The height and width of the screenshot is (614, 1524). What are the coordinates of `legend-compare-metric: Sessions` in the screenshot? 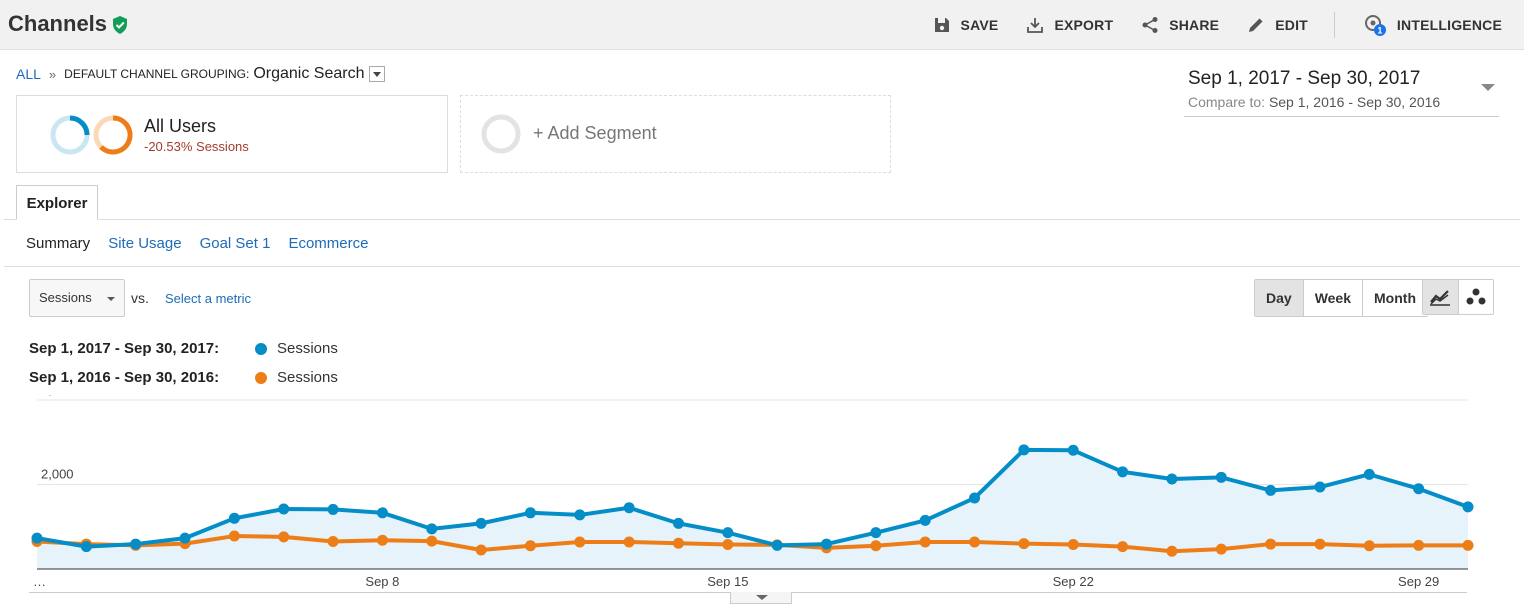 It's located at (307, 377).